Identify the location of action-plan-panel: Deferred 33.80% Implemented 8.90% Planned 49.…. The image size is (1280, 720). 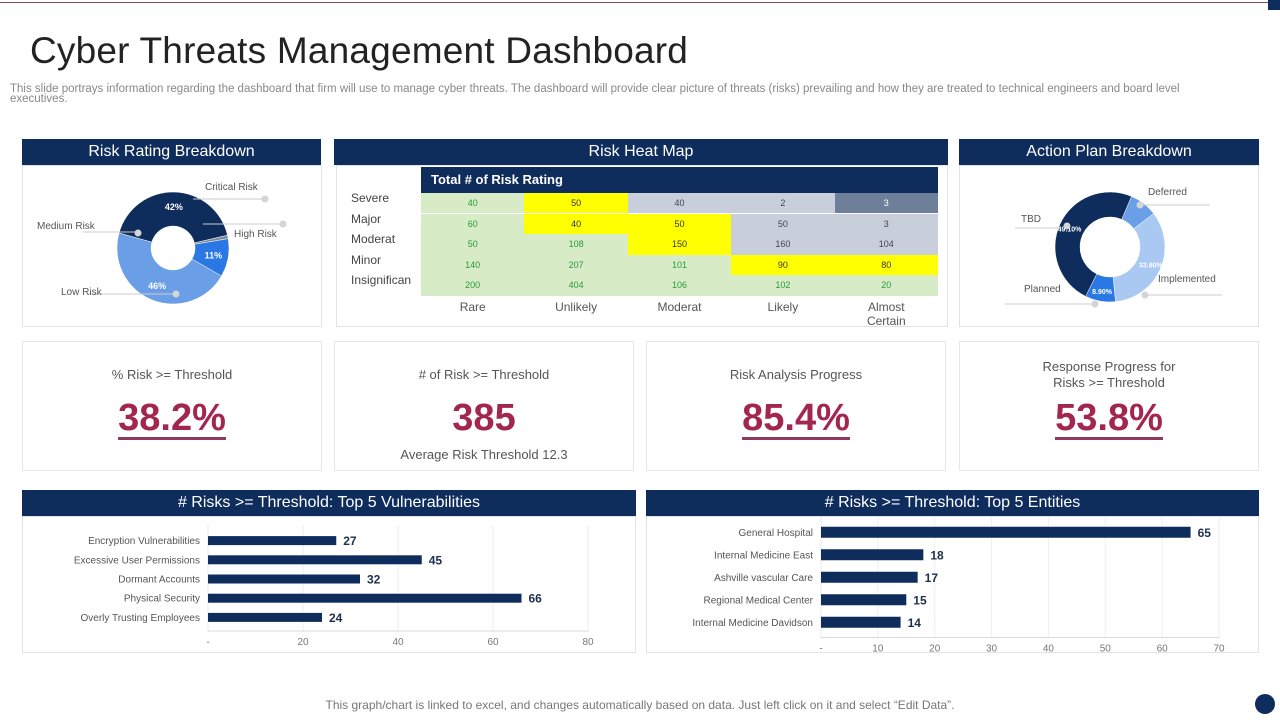
(1109, 246).